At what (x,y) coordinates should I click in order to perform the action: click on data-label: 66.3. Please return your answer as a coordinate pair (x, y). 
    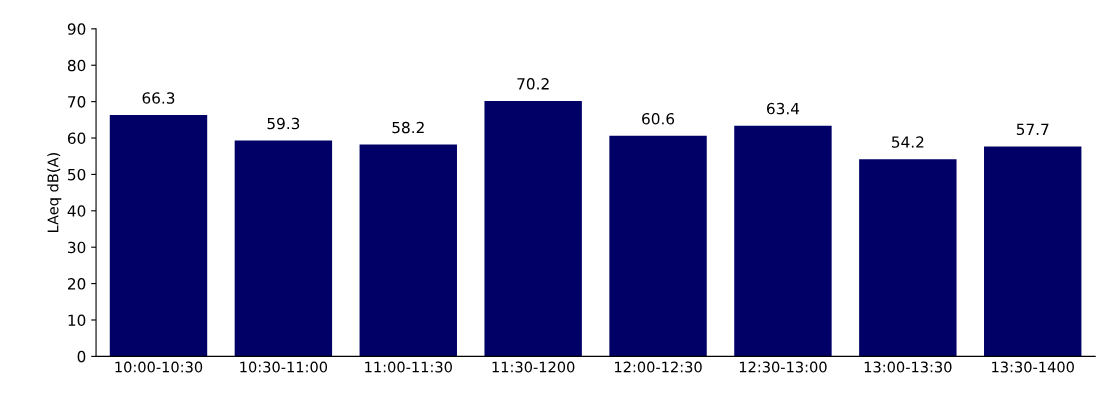
    Looking at the image, I should click on (158, 98).